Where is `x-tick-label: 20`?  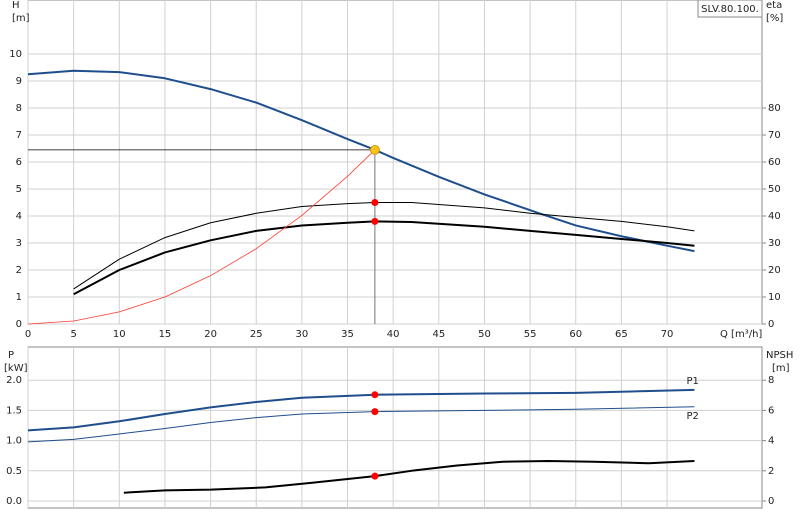
x-tick-label: 20 is located at coordinates (210, 334).